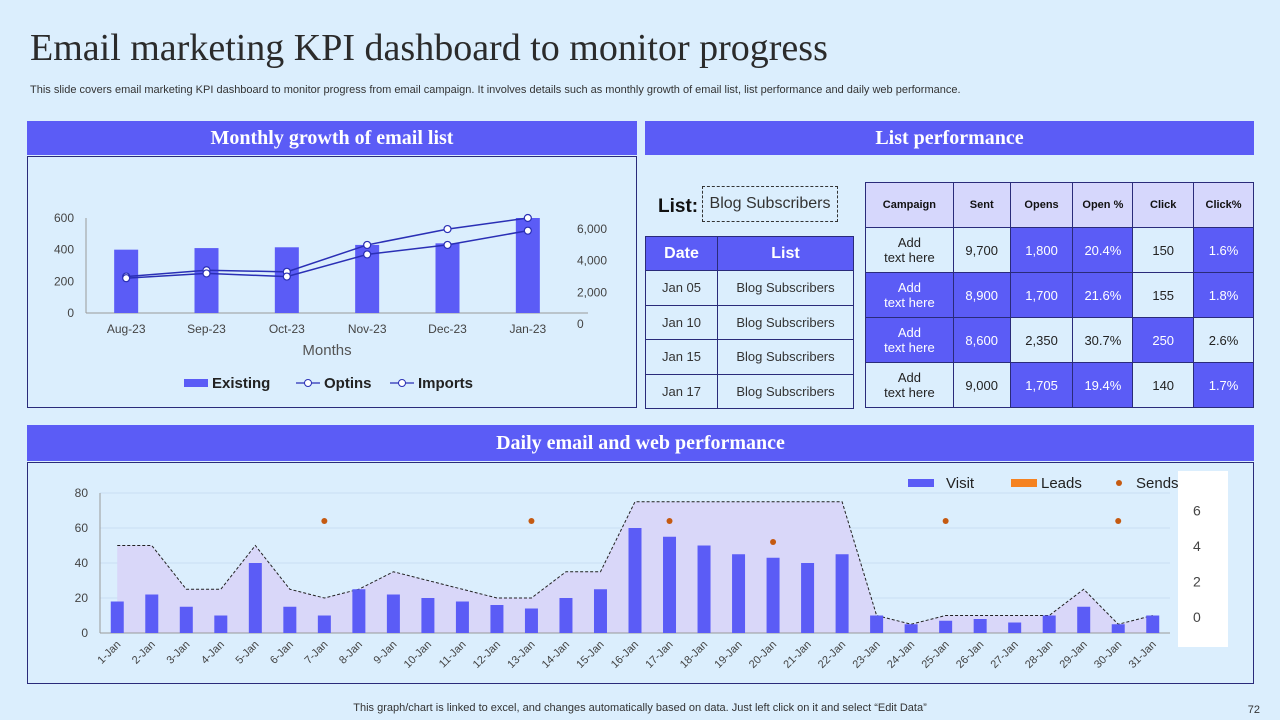  Describe the element at coordinates (1108, 655) in the screenshot. I see `x-tick-label: 30-Jan` at that location.